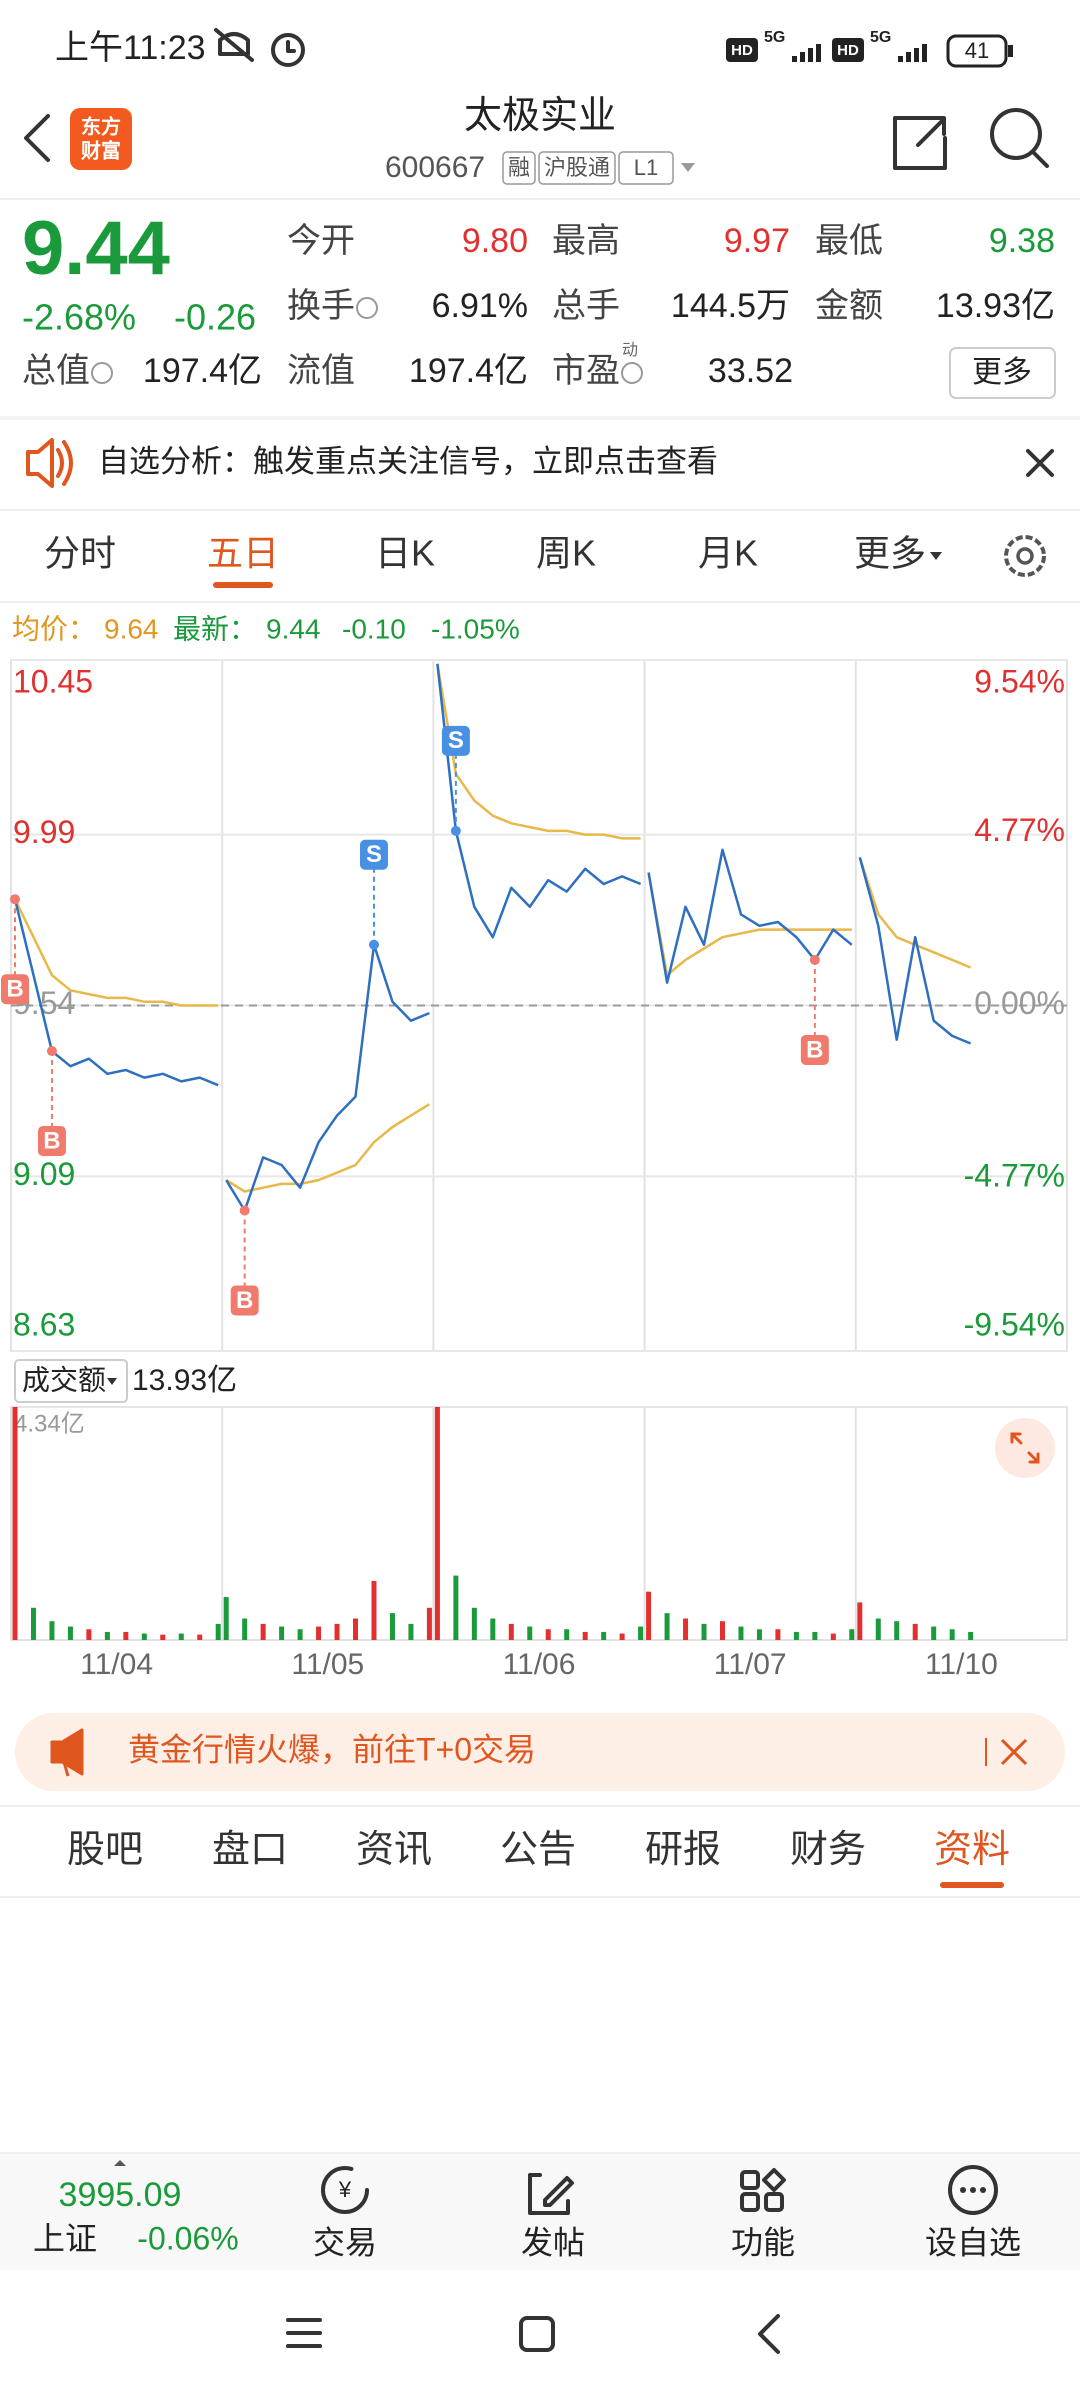 This screenshot has width=1080, height=2400. I want to click on section-tab: 研报, so click(683, 1850).